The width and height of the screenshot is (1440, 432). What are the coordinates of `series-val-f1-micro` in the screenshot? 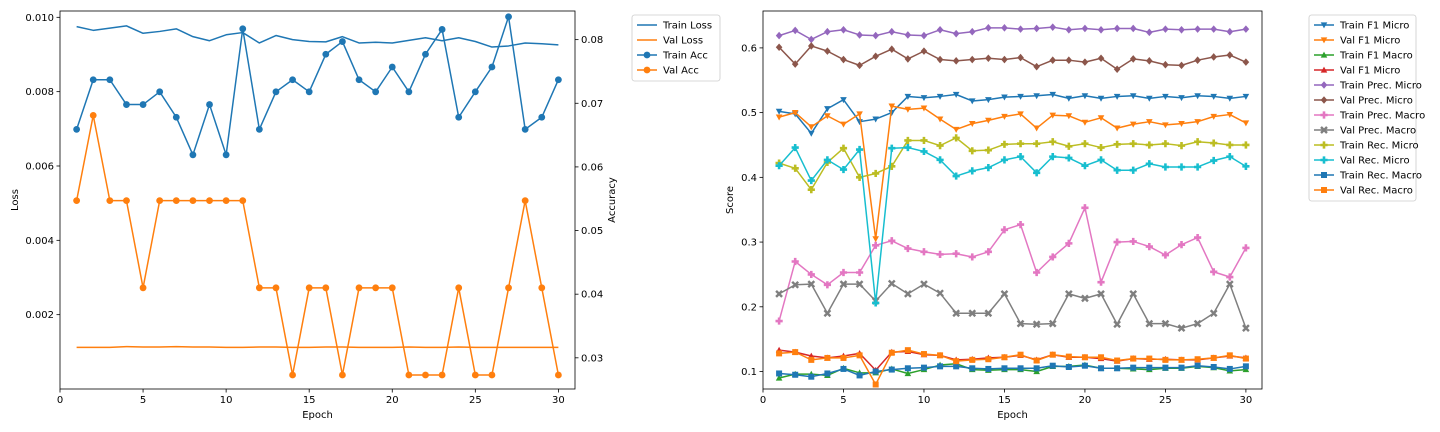 It's located at (1012, 173).